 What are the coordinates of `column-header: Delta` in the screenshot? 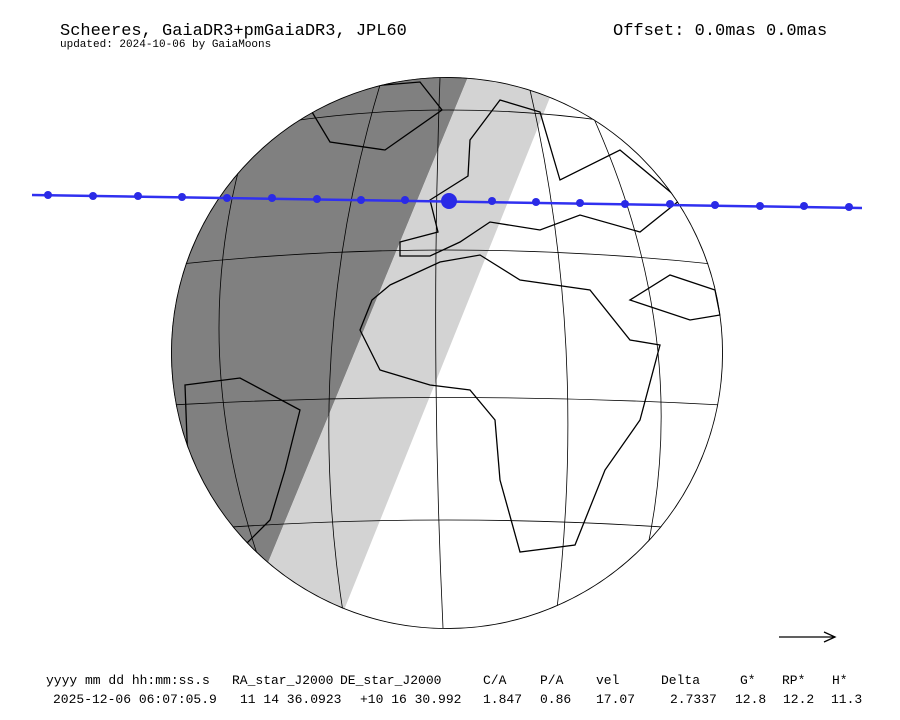 It's located at (680, 680).